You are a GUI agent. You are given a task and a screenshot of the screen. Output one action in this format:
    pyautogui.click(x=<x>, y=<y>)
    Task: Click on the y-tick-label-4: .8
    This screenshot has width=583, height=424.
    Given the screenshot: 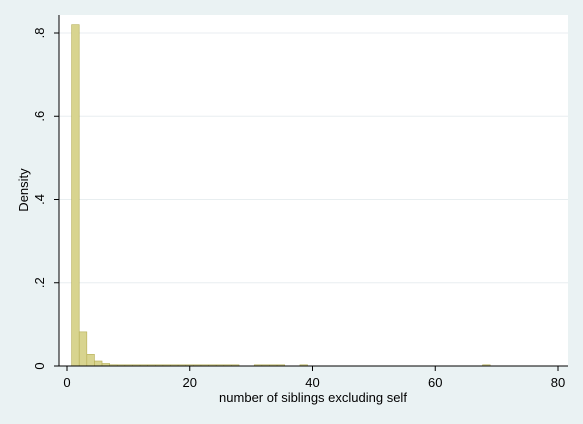 What is the action you would take?
    pyautogui.click(x=39, y=33)
    